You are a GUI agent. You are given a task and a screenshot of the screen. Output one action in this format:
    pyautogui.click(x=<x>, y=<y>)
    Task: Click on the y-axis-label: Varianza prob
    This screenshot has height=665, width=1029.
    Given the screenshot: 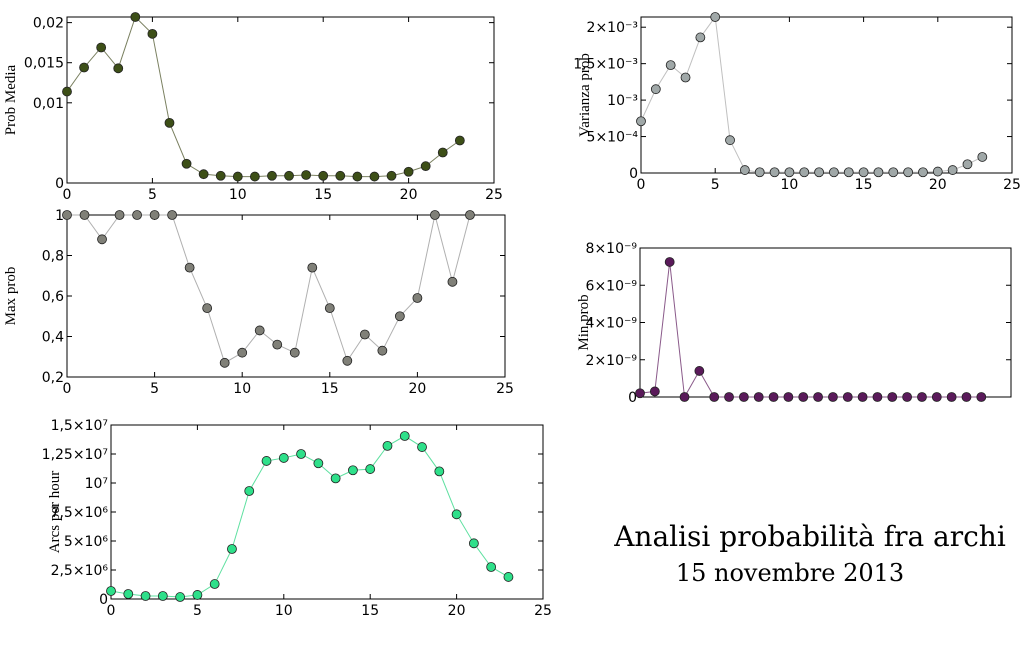 What is the action you would take?
    pyautogui.click(x=585, y=95)
    